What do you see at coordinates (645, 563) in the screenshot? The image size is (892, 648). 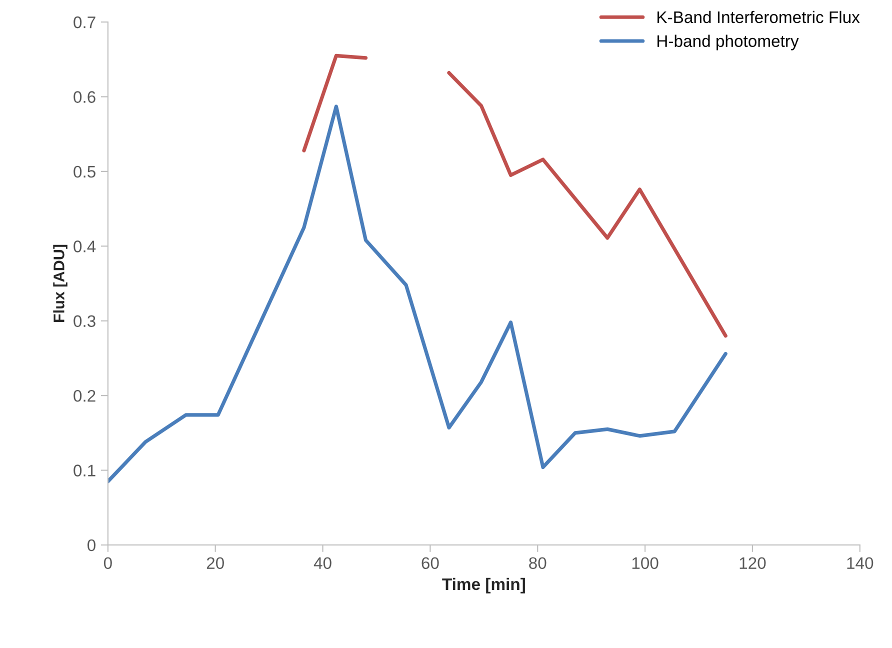 I see `x-tick-label: 100` at bounding box center [645, 563].